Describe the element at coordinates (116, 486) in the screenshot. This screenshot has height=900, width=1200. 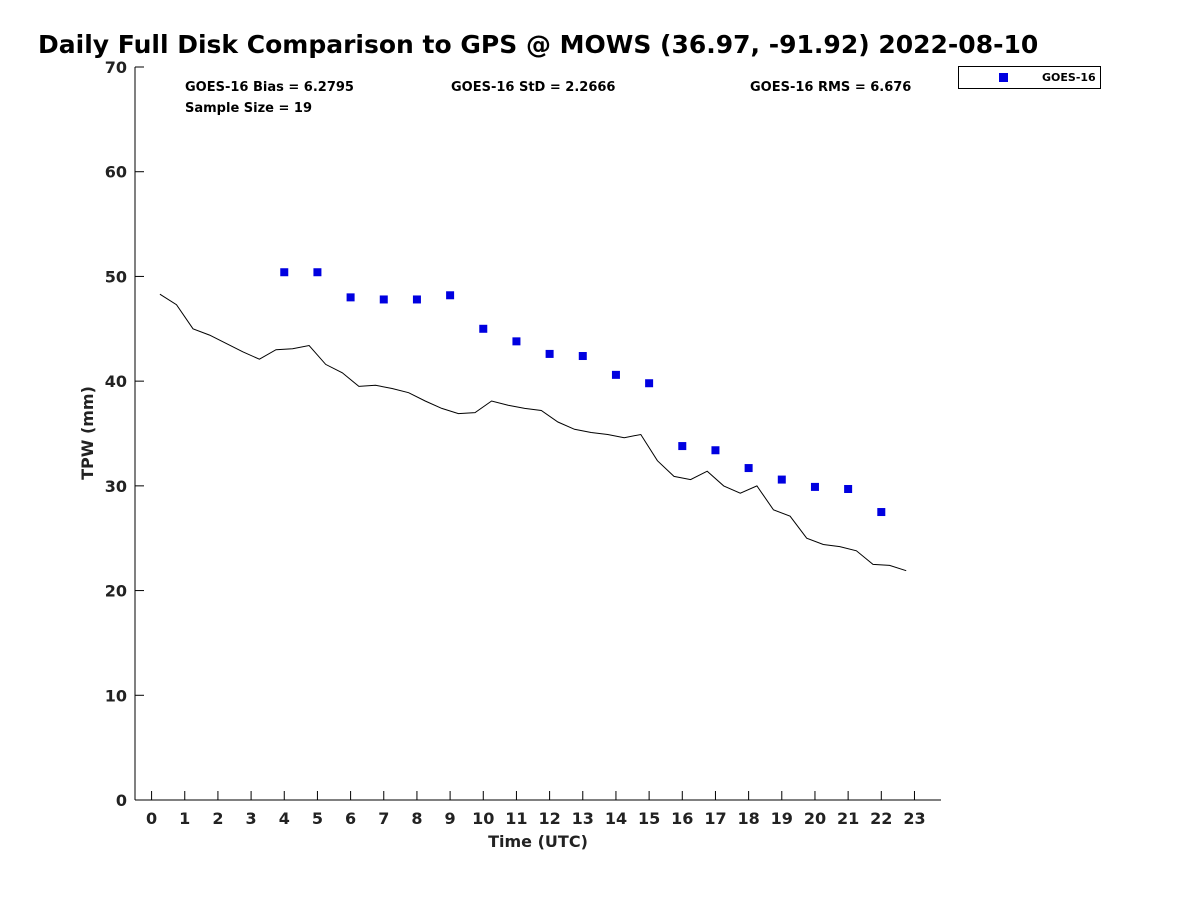
I see `y-tick-label: 30` at that location.